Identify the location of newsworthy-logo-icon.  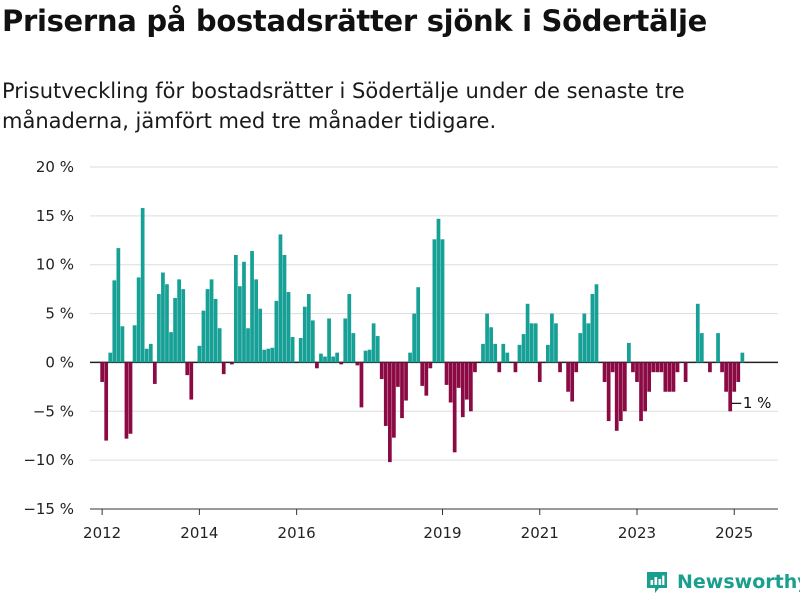
(657, 582).